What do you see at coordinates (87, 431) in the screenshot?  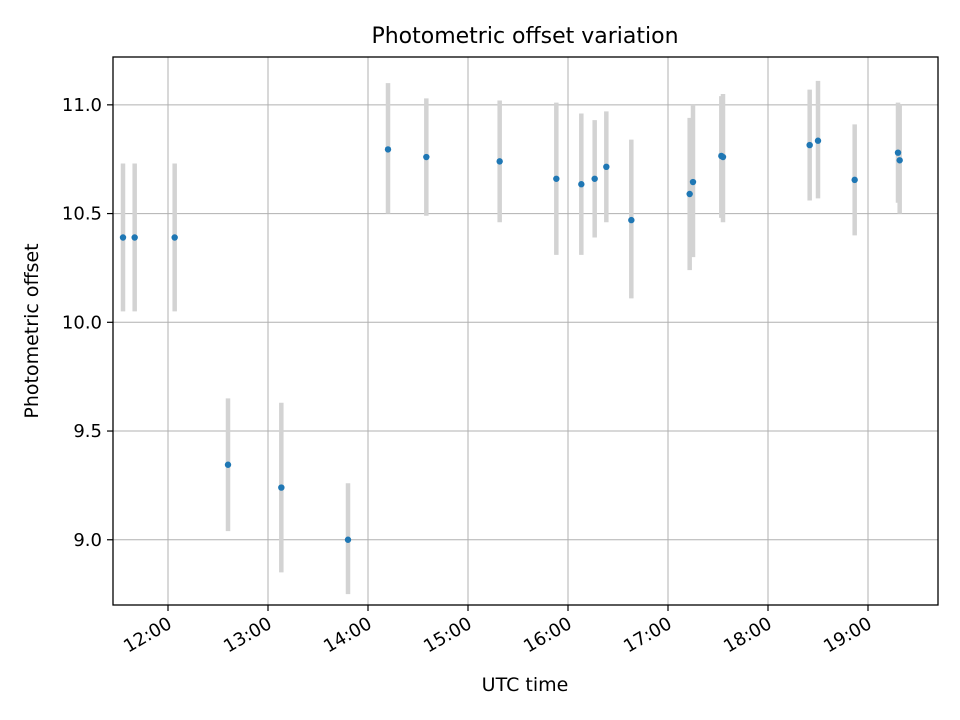 I see `y-tick-label: 9.5` at bounding box center [87, 431].